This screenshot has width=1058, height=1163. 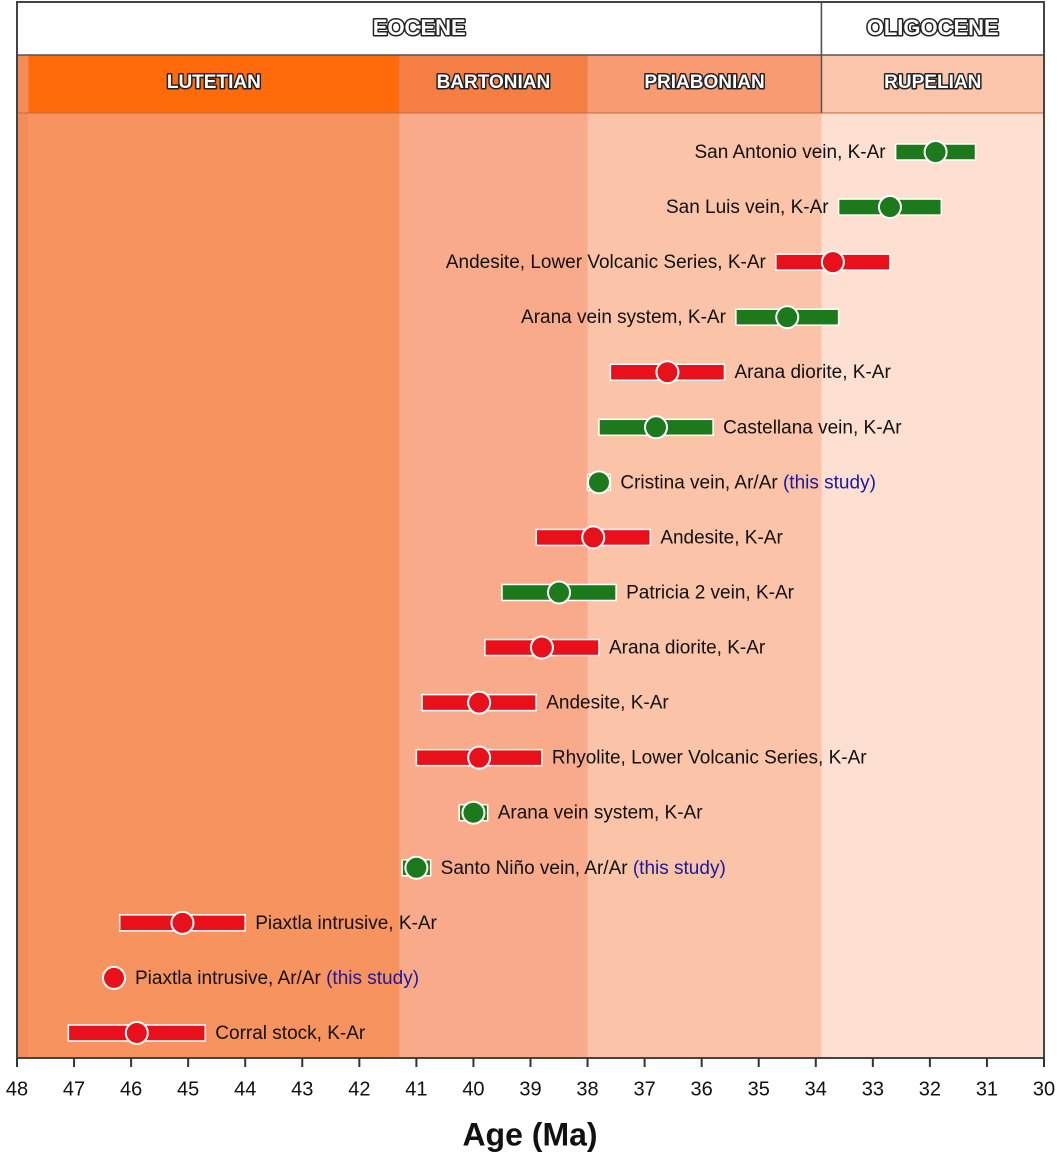 I want to click on point-name: San Antonio vein, K-Ar, so click(x=790, y=152).